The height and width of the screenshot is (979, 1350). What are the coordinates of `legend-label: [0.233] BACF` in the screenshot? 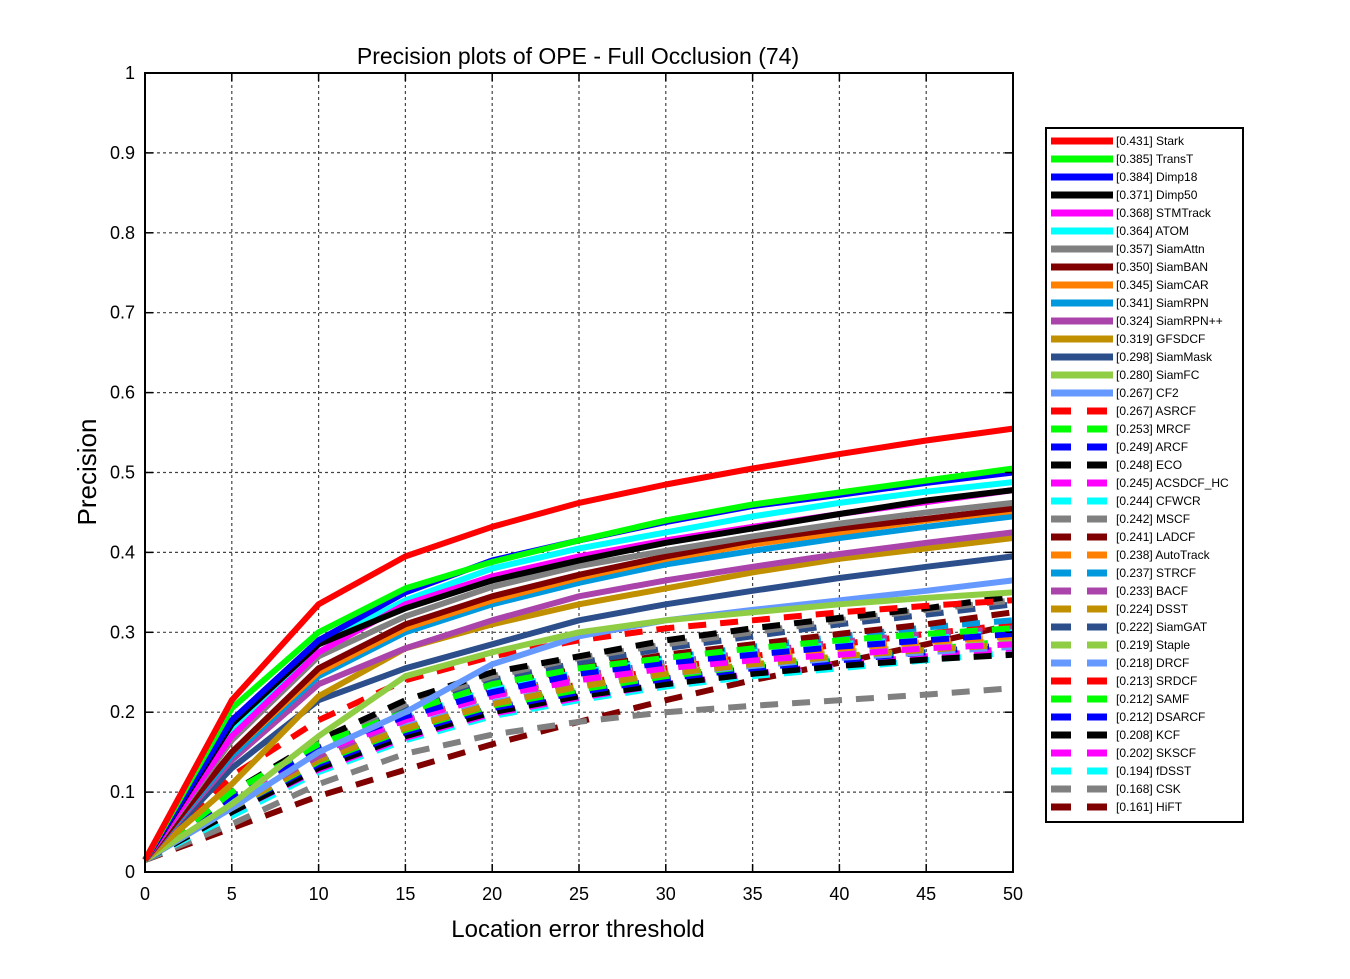 It's located at (1152, 591).